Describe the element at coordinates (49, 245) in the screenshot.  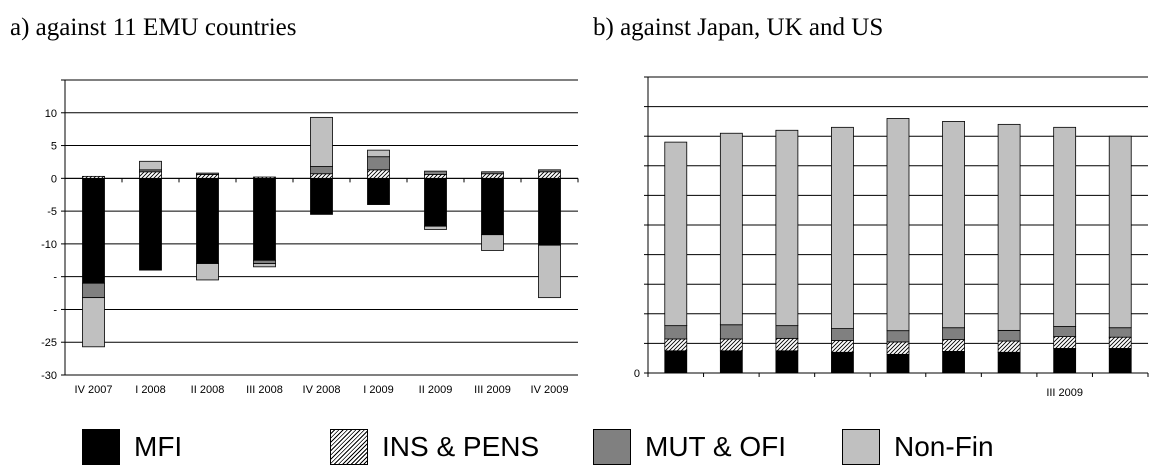
I see `chart-0-ytick-label: -10` at that location.